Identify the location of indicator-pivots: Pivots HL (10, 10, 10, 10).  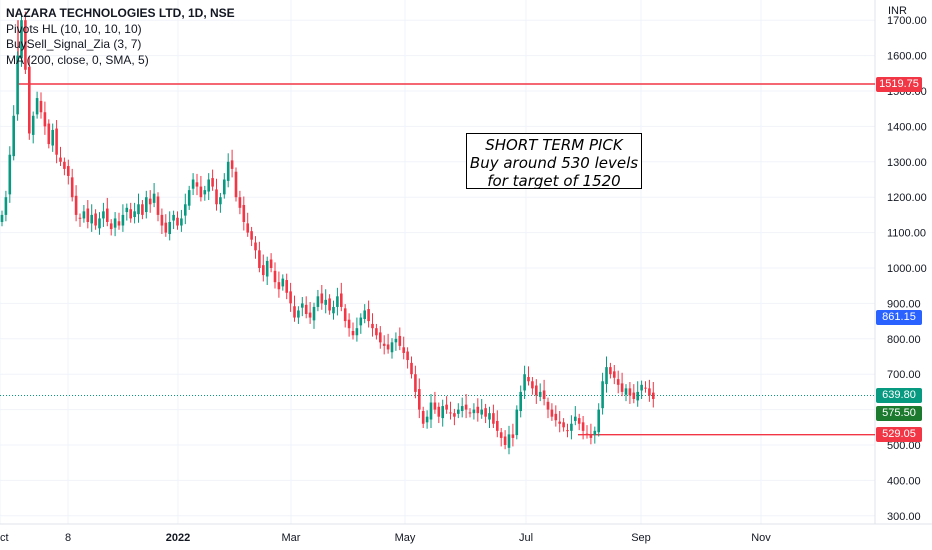
(74, 28).